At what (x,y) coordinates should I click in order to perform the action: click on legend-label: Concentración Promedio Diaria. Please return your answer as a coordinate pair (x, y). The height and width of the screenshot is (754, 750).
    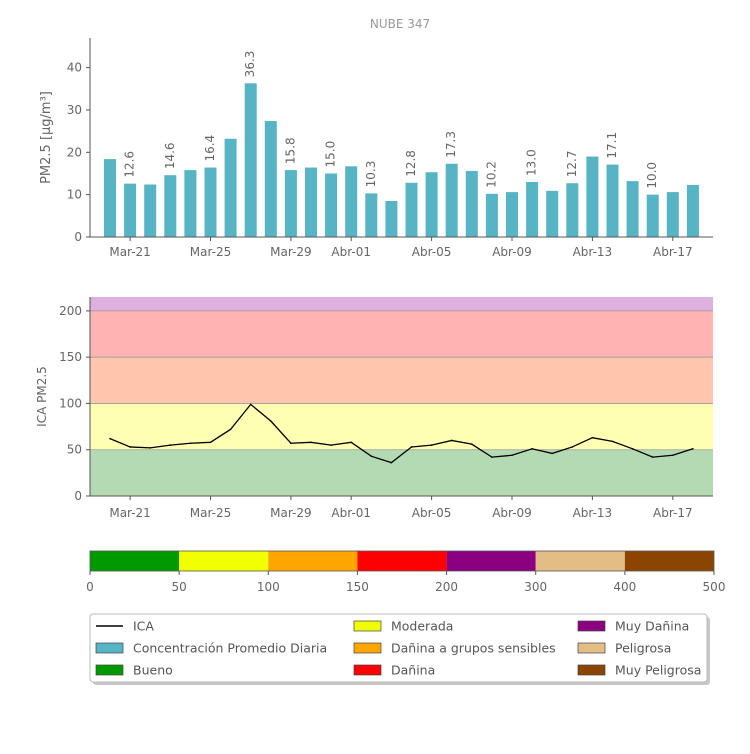
    Looking at the image, I should click on (230, 648).